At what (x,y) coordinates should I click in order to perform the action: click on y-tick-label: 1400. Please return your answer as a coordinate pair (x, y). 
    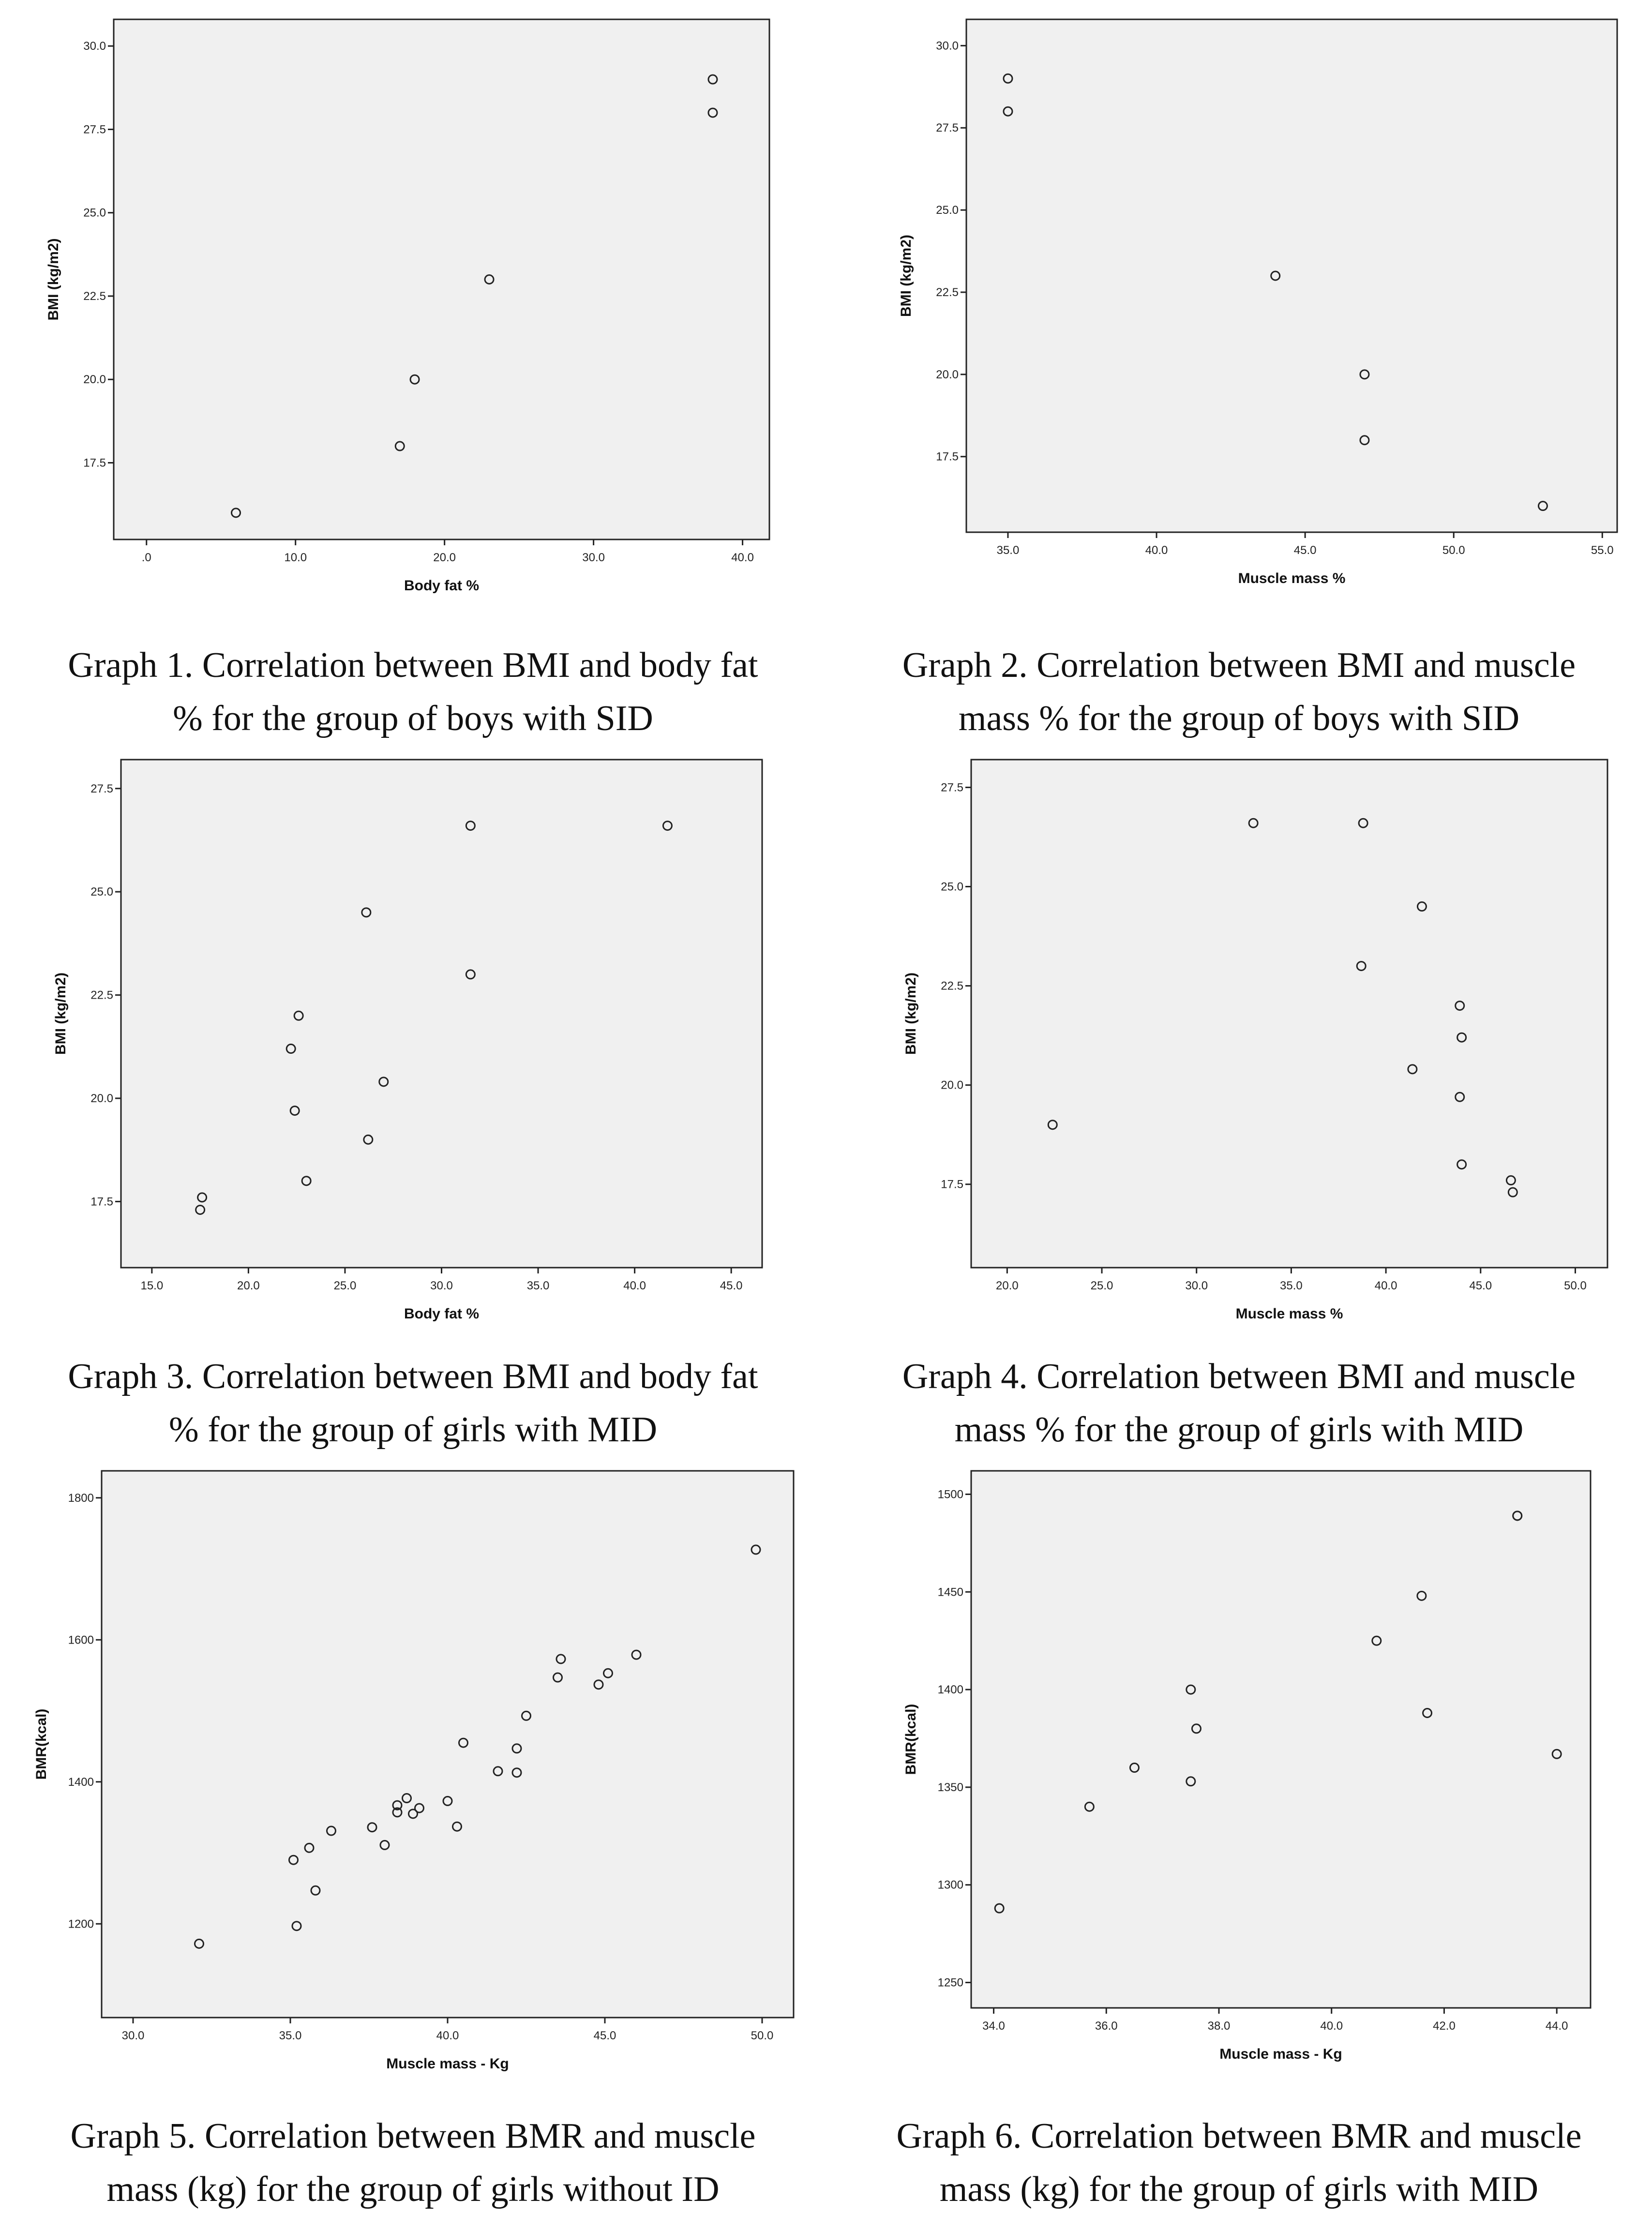
    Looking at the image, I should click on (951, 1689).